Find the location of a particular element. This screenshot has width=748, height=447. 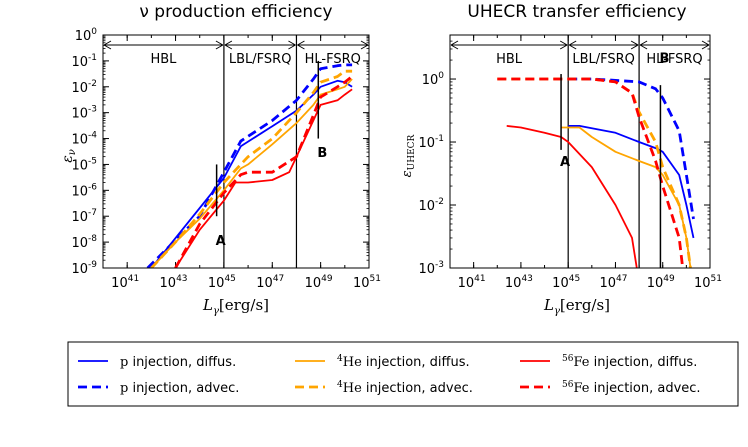

y-tick-label: 10⁻⁹ is located at coordinates (84, 268).